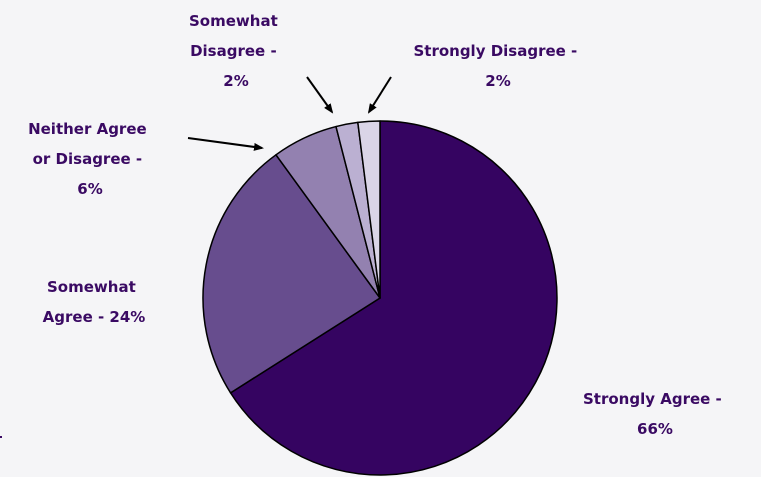  What do you see at coordinates (90, 159) in the screenshot?
I see `label-neither: Neither Agree or Disagree - 6%` at bounding box center [90, 159].